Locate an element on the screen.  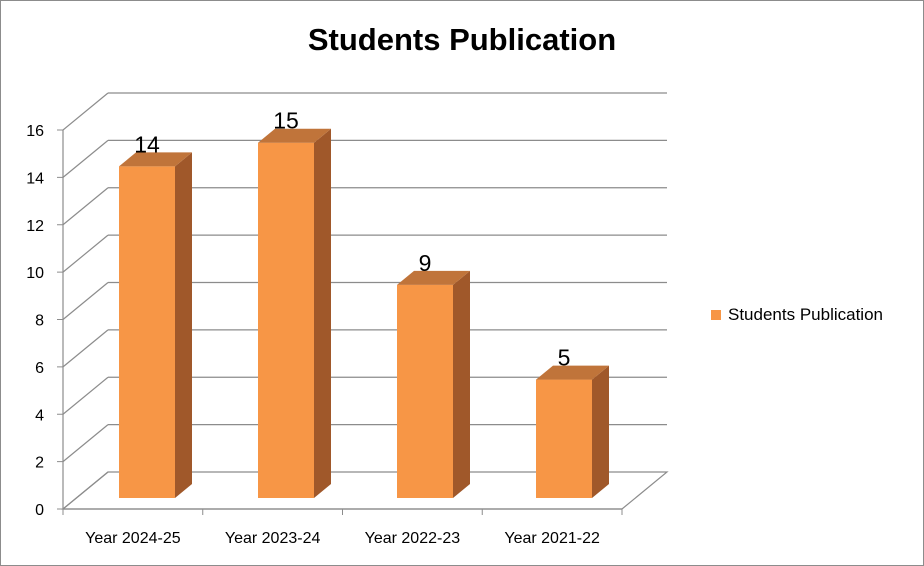
y-tick-label: 4 is located at coordinates (39, 415).